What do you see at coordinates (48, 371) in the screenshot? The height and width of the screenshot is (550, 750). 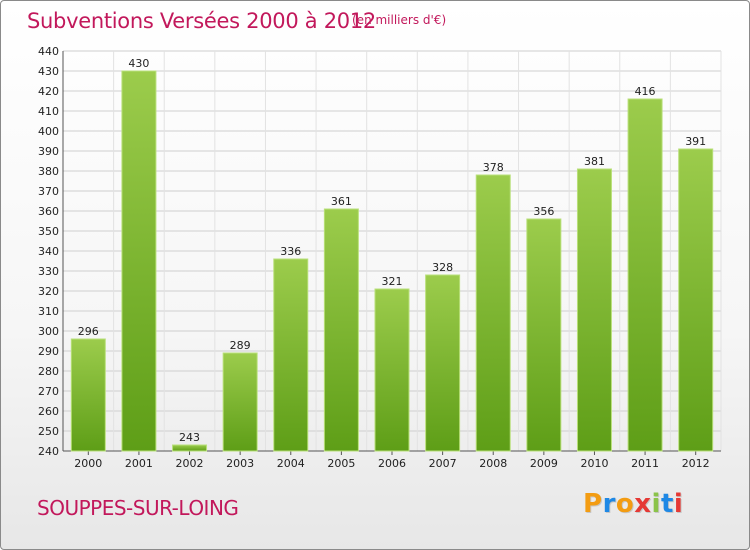 I see `y-tick-label: 280` at bounding box center [48, 371].